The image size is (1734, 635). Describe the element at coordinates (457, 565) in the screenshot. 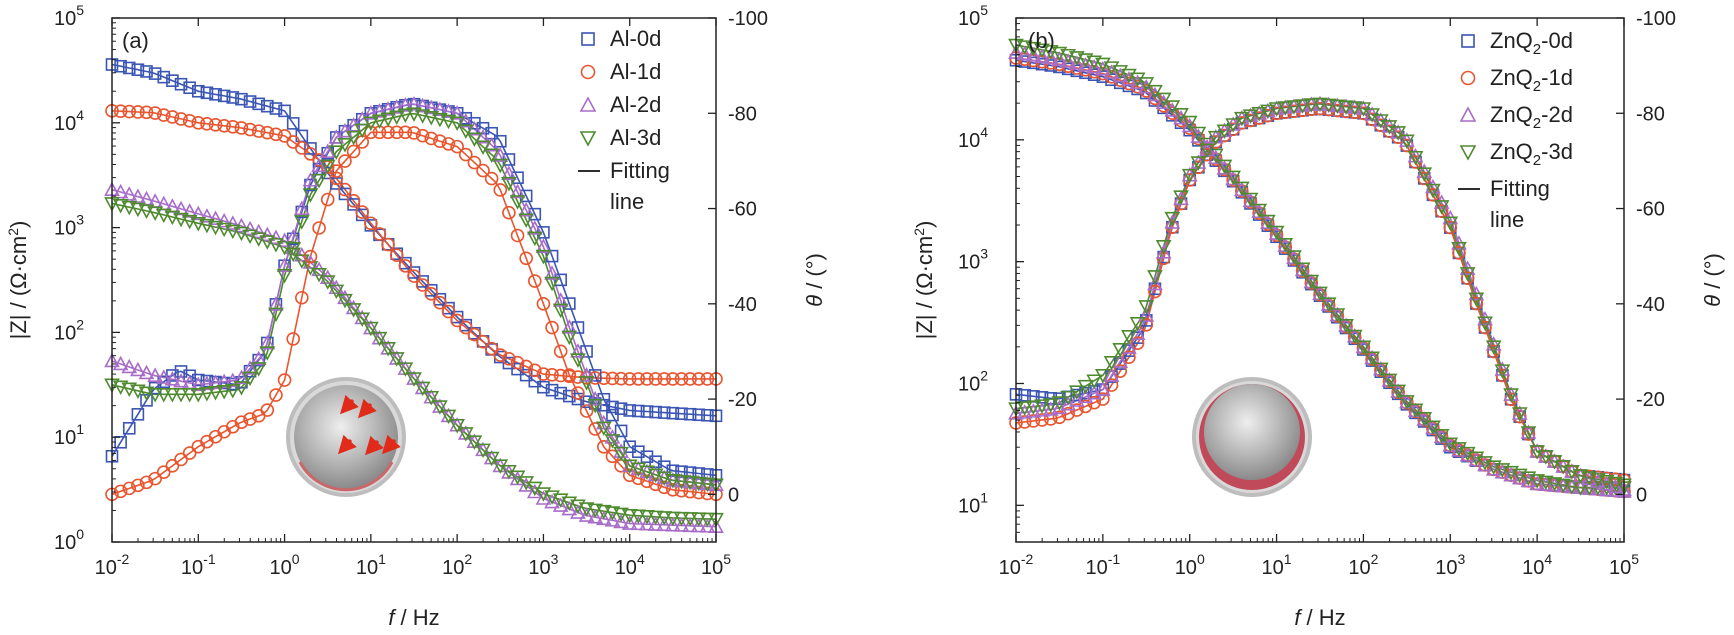

I see `x-tick-label: 102` at that location.